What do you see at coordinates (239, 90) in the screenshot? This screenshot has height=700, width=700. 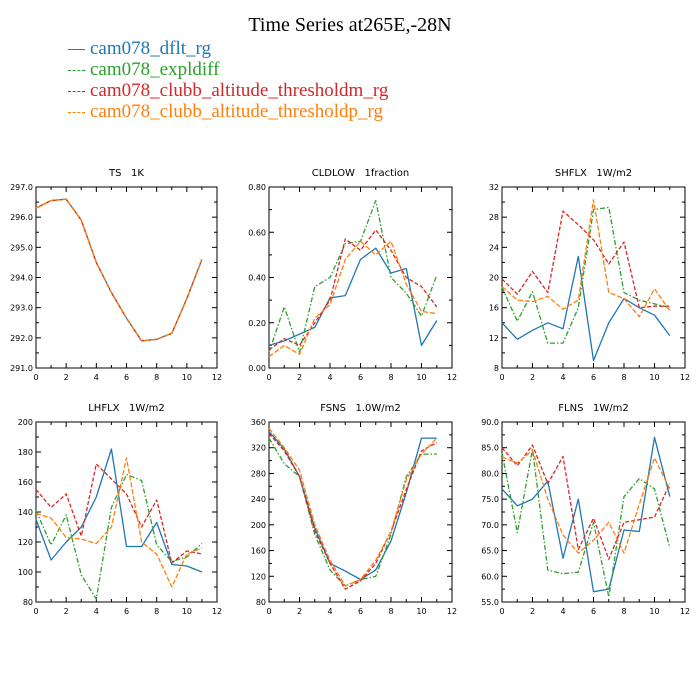 I see `legend-label-thresholdm: cam078_clubb_altitude_thresholdm_rg` at bounding box center [239, 90].